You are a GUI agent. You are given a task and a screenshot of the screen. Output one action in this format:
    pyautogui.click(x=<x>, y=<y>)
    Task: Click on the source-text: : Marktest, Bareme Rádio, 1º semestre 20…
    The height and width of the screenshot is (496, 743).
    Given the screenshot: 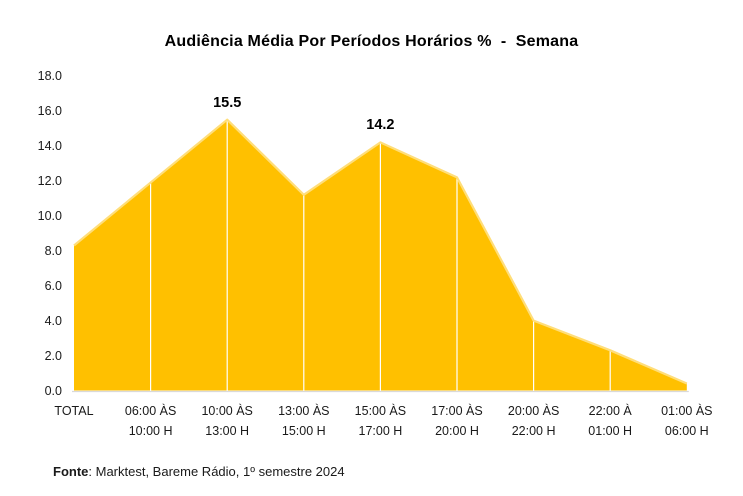 What is the action you would take?
    pyautogui.click(x=216, y=471)
    